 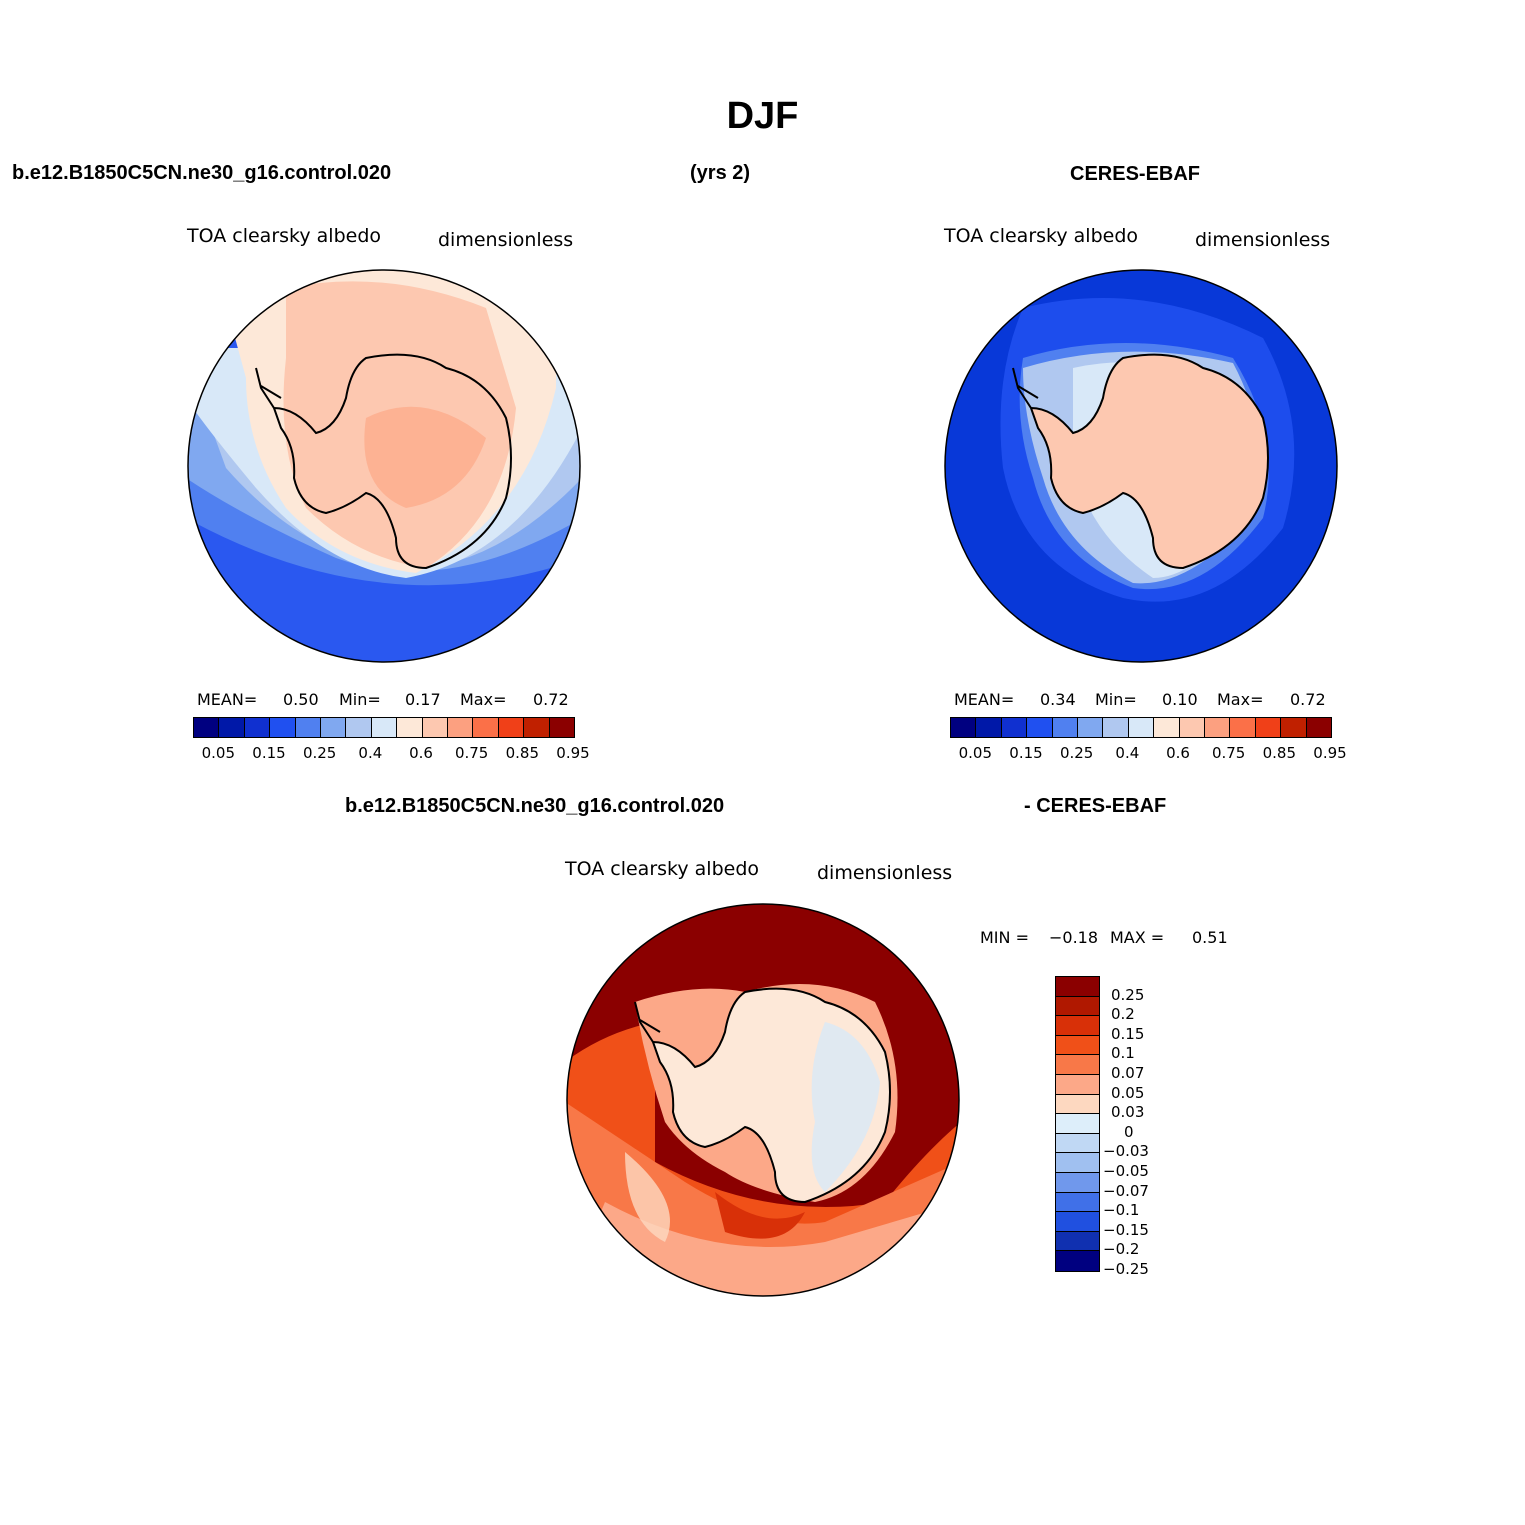 I want to click on colorbar-tick-label: −0.03, so click(x=1126, y=1151).